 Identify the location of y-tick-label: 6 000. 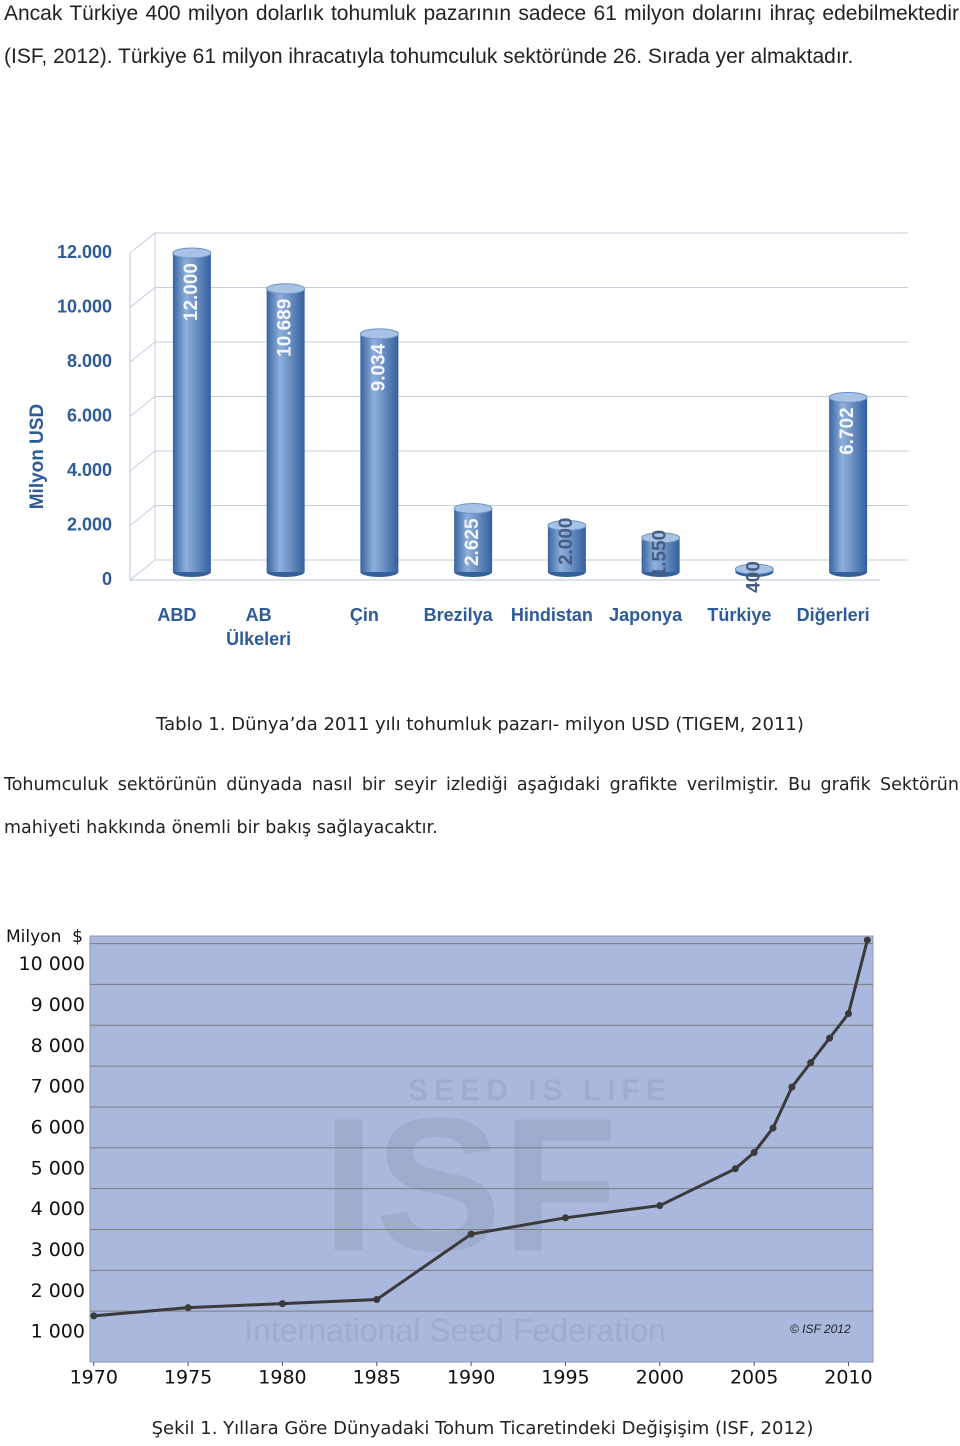
(58, 1127).